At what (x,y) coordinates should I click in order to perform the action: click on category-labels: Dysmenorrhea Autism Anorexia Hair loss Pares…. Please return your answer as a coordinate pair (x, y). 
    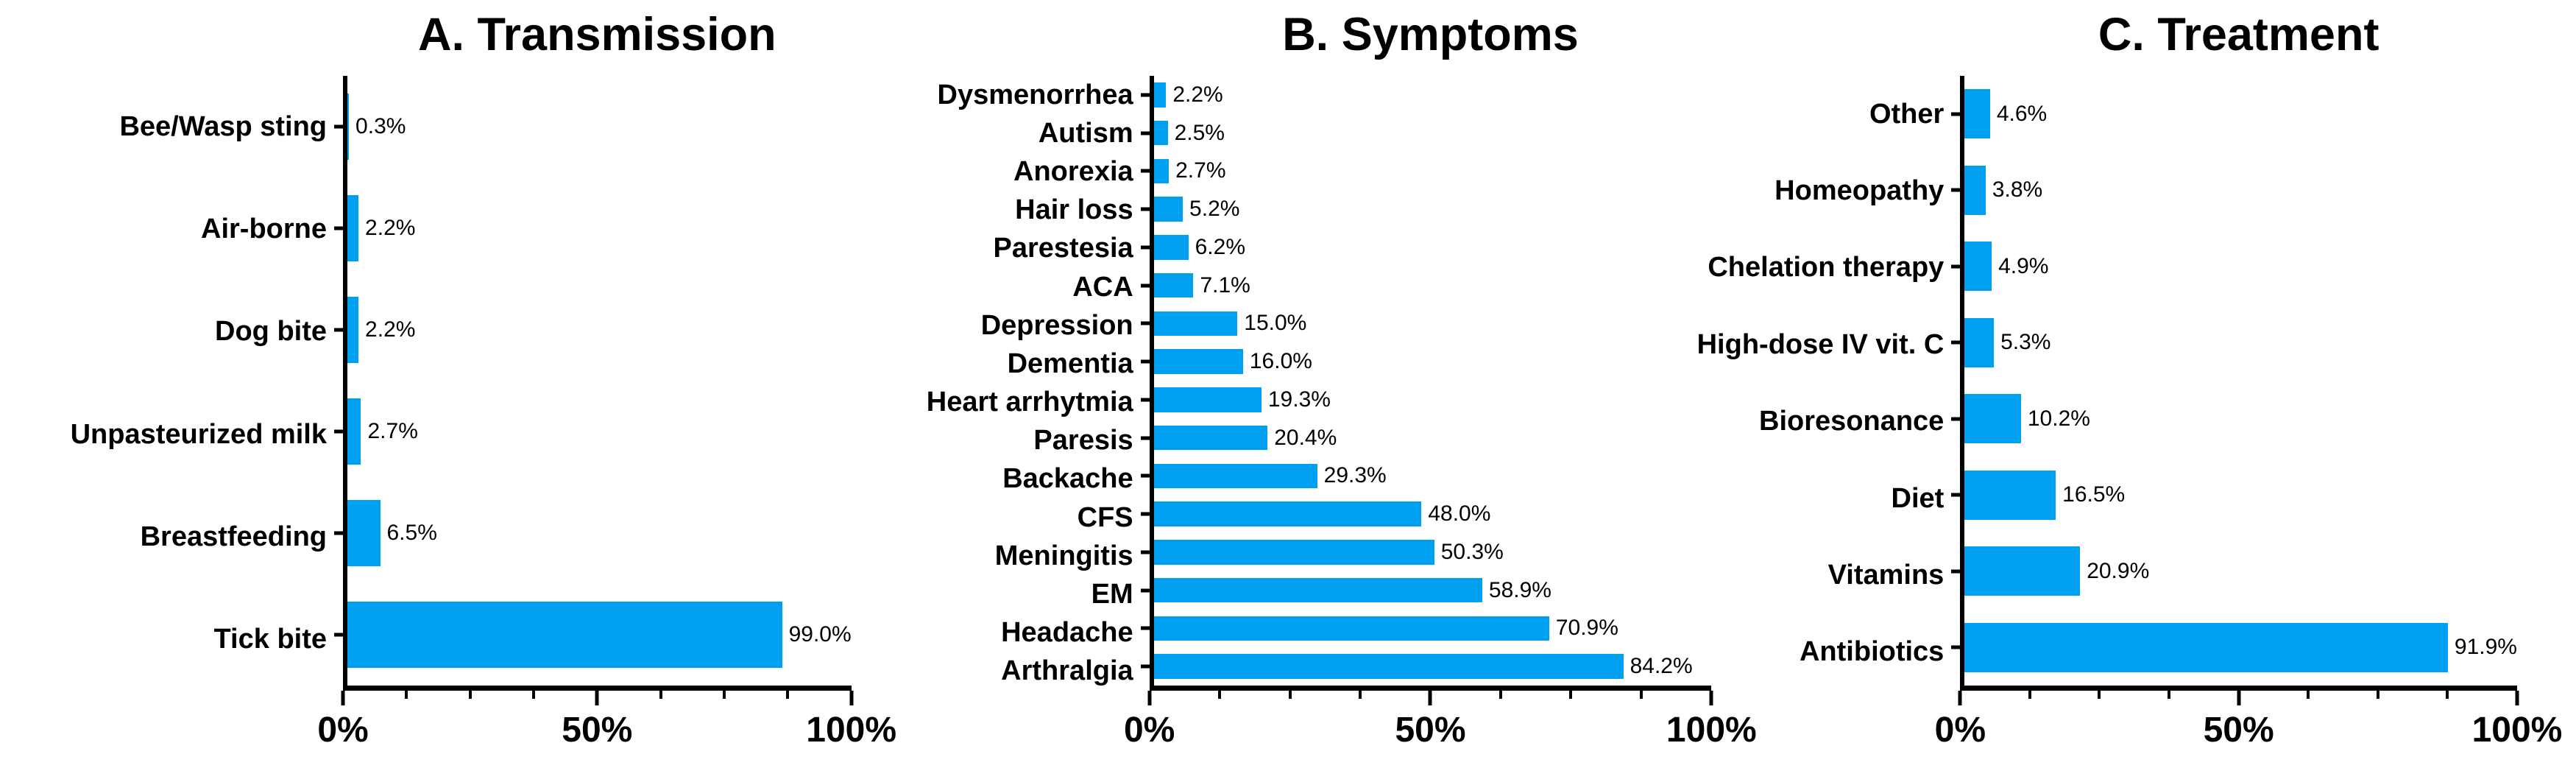
    Looking at the image, I should click on (1004, 383).